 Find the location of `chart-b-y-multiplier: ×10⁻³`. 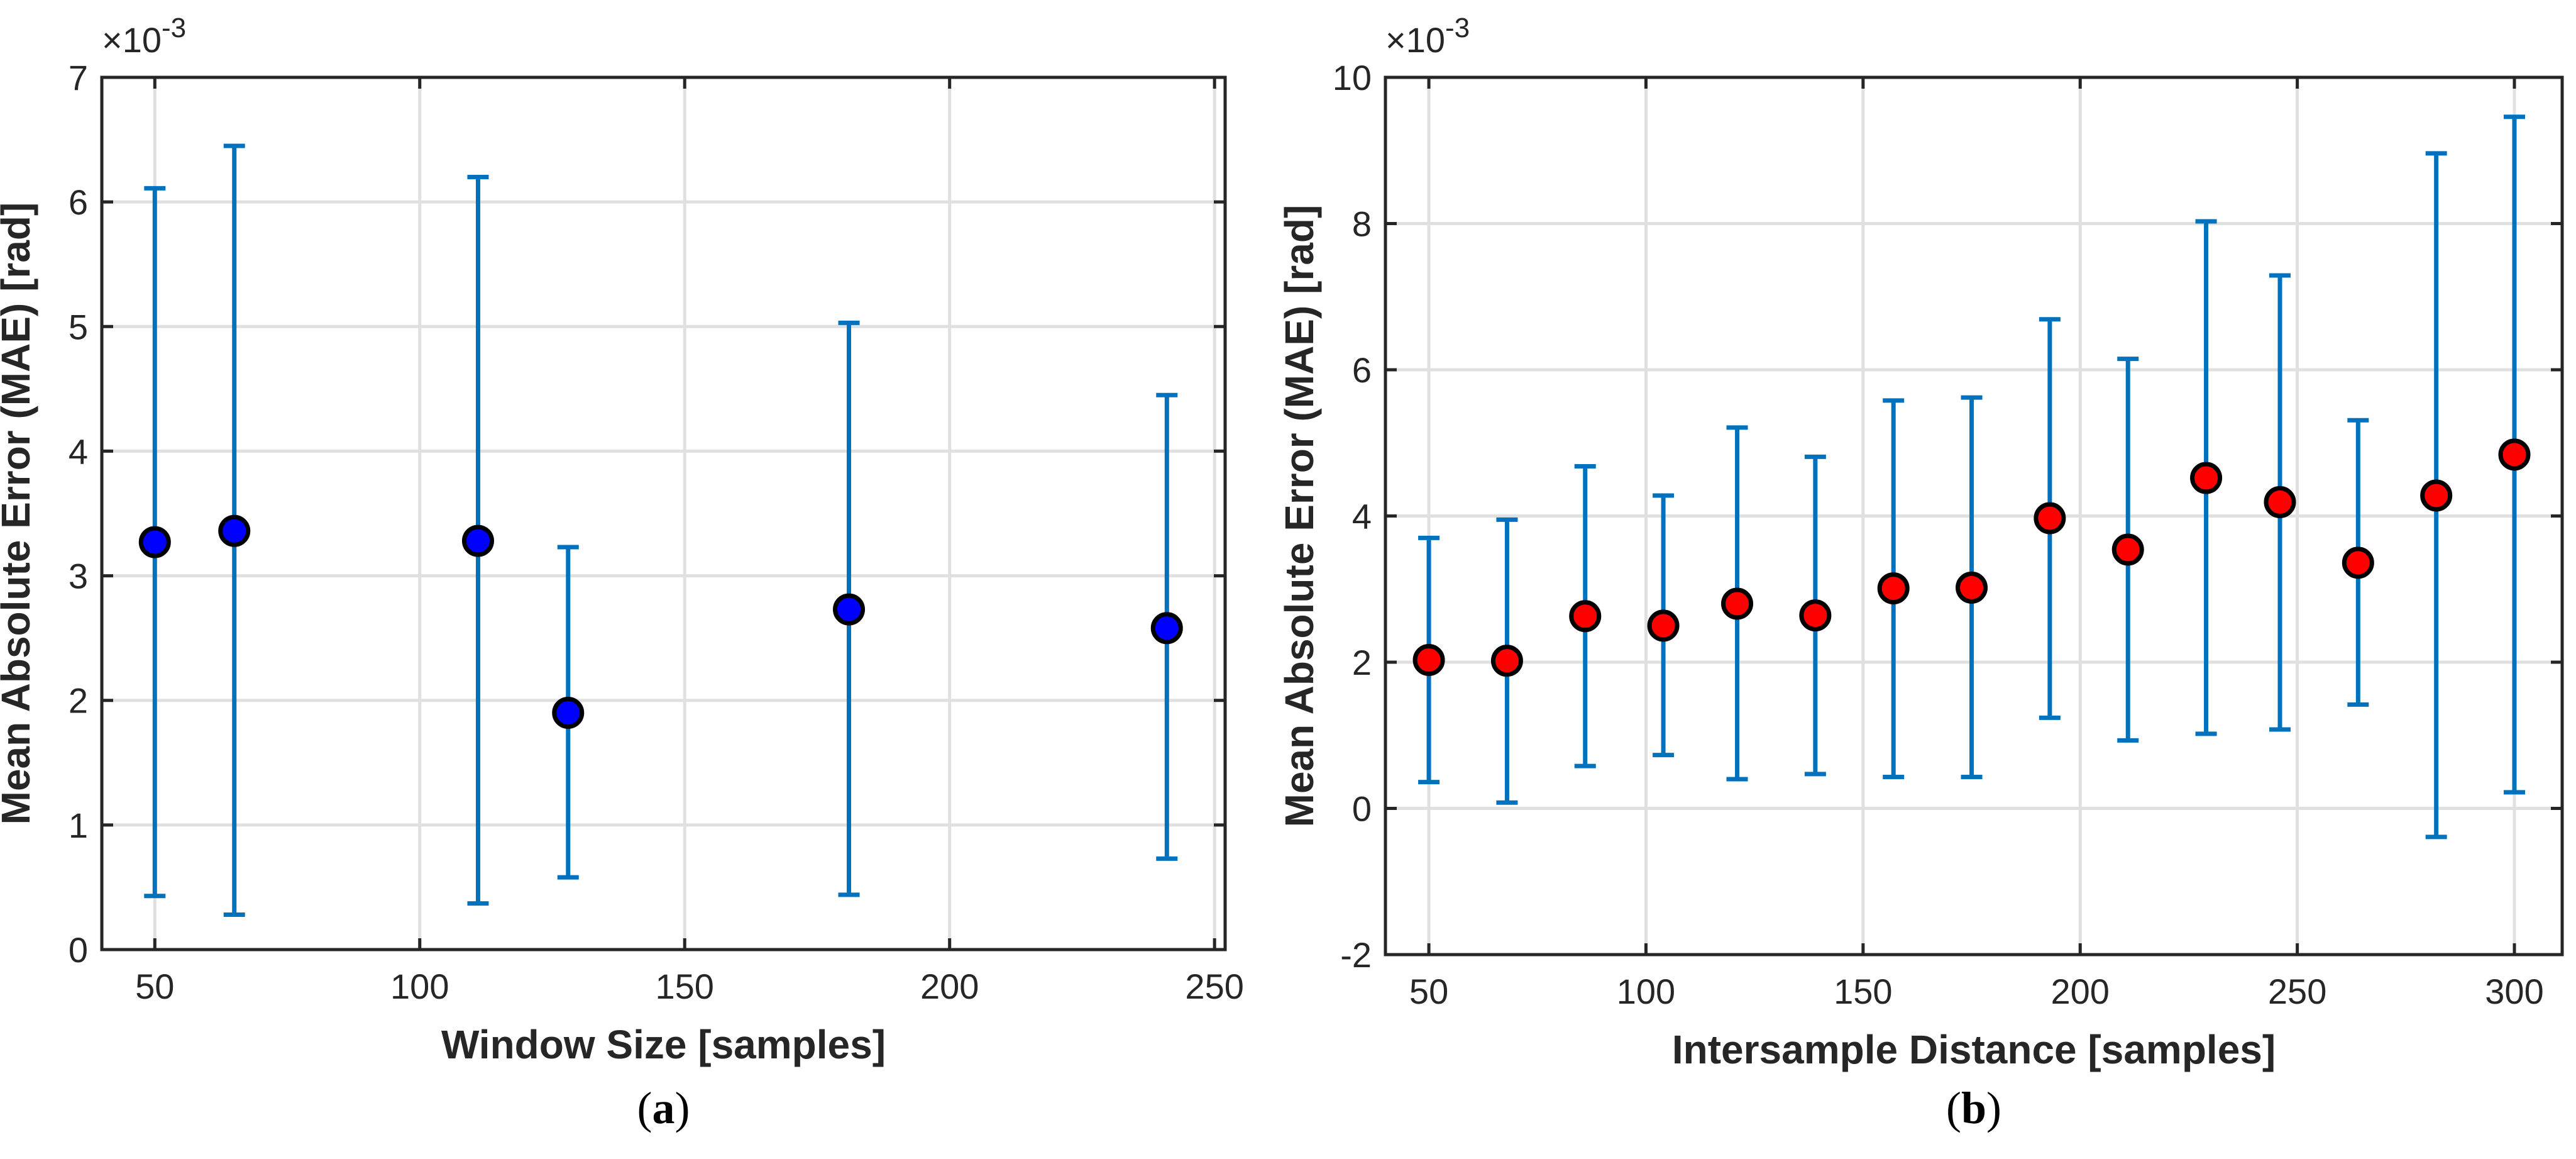

chart-b-y-multiplier: ×10⁻³ is located at coordinates (1427, 36).